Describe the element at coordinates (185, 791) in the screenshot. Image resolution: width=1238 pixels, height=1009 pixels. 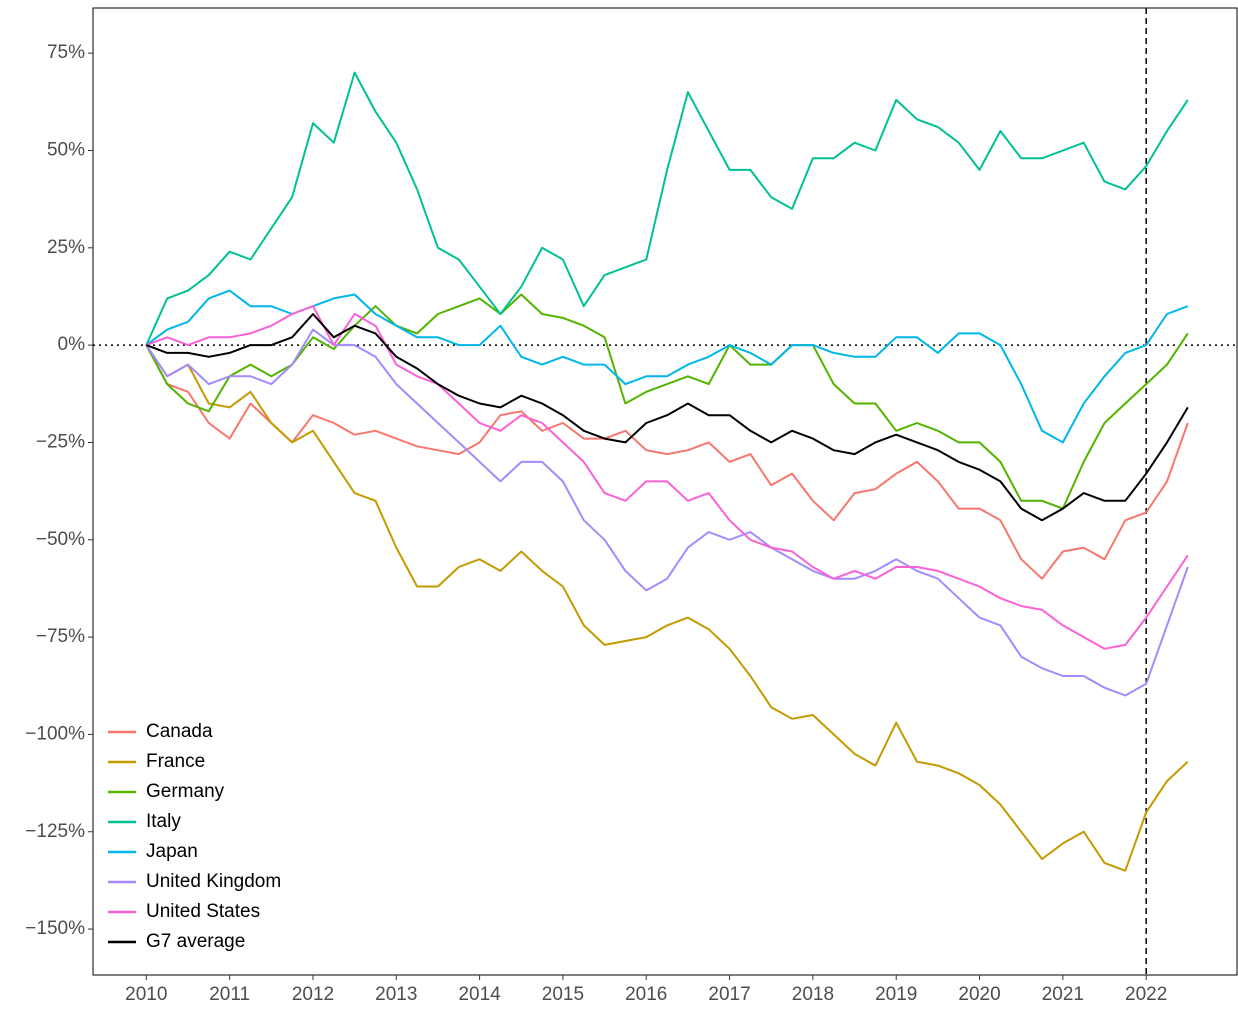
I see `legend-label: Germany` at that location.